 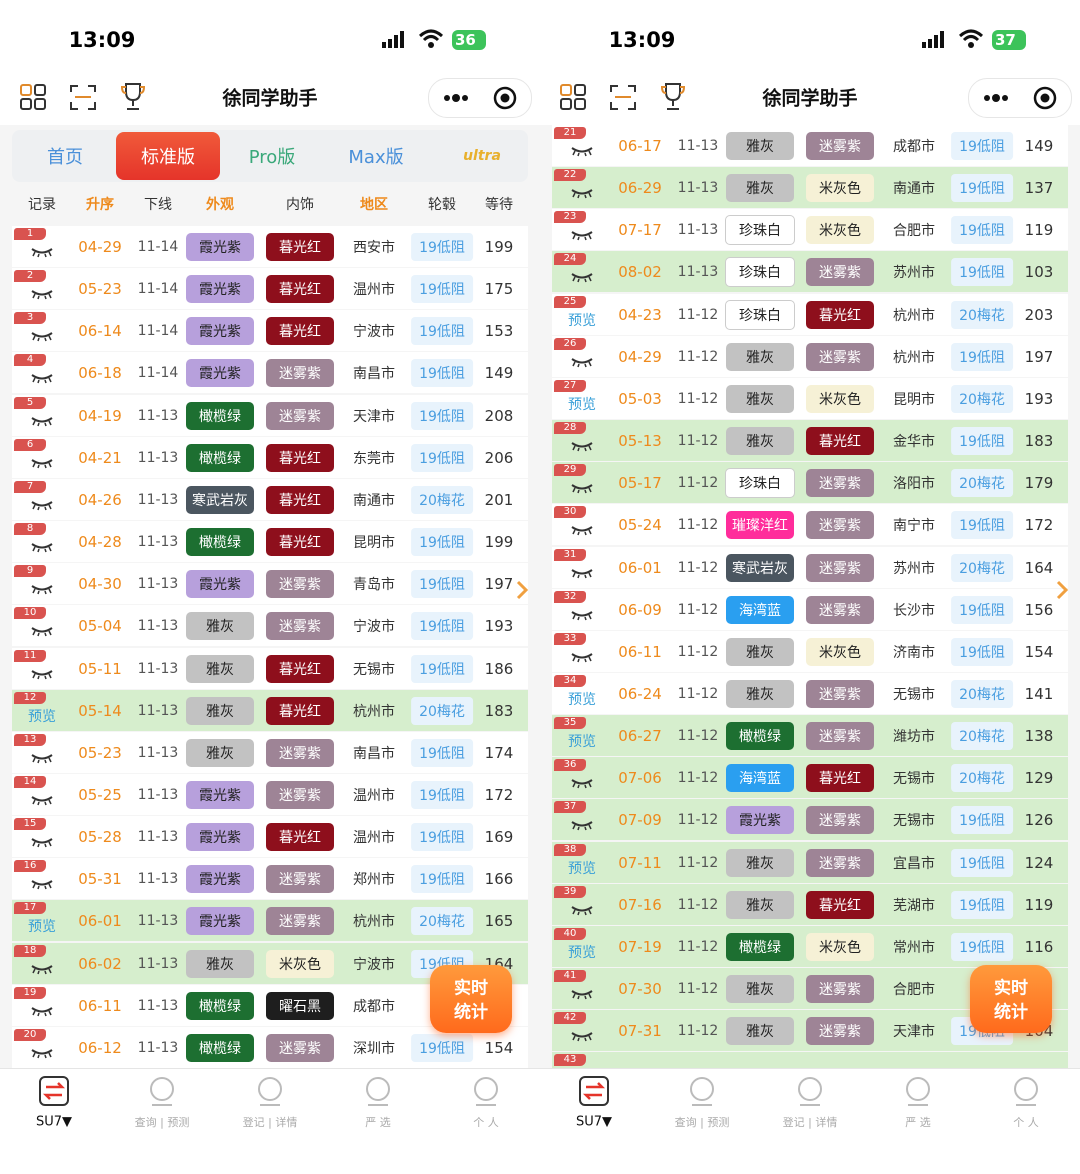 I want to click on record-row: 29 05-17 11-12 珍珠白 迷雾紫 洛阳市 20梅花 179, so click(x=810, y=483).